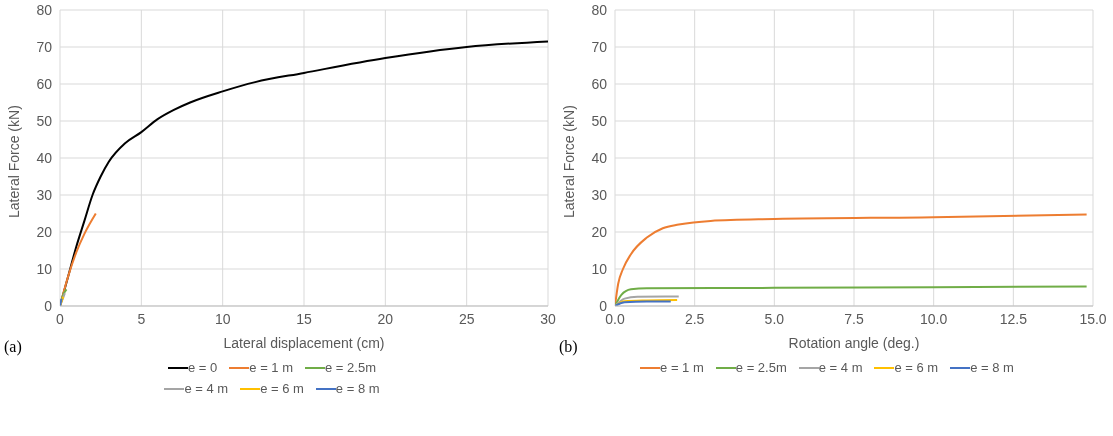  Describe the element at coordinates (1093, 318) in the screenshot. I see `x-tick-label: 15.0` at that location.